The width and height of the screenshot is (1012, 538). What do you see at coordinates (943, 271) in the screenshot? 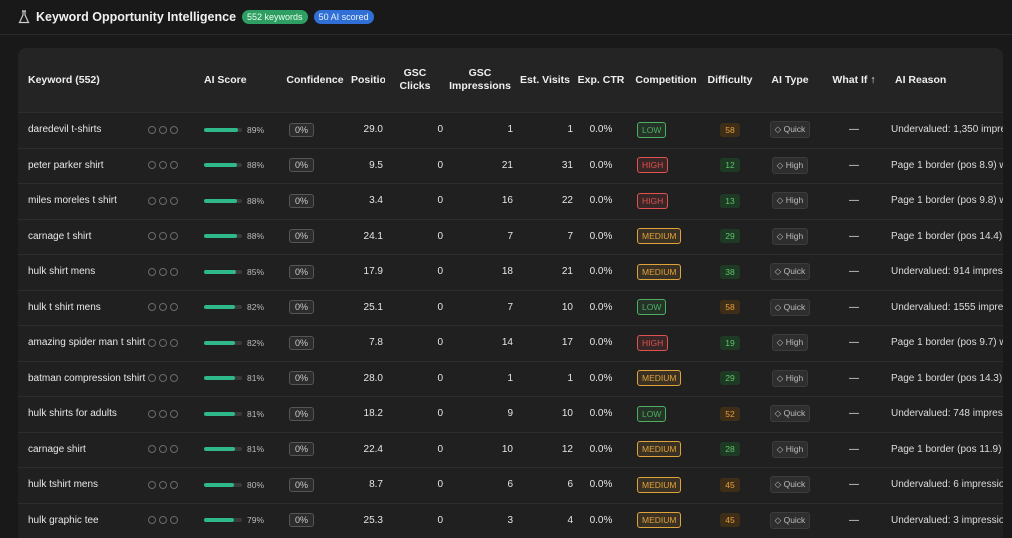
I see `ai-reason: Undervalued: 914 impressio` at bounding box center [943, 271].